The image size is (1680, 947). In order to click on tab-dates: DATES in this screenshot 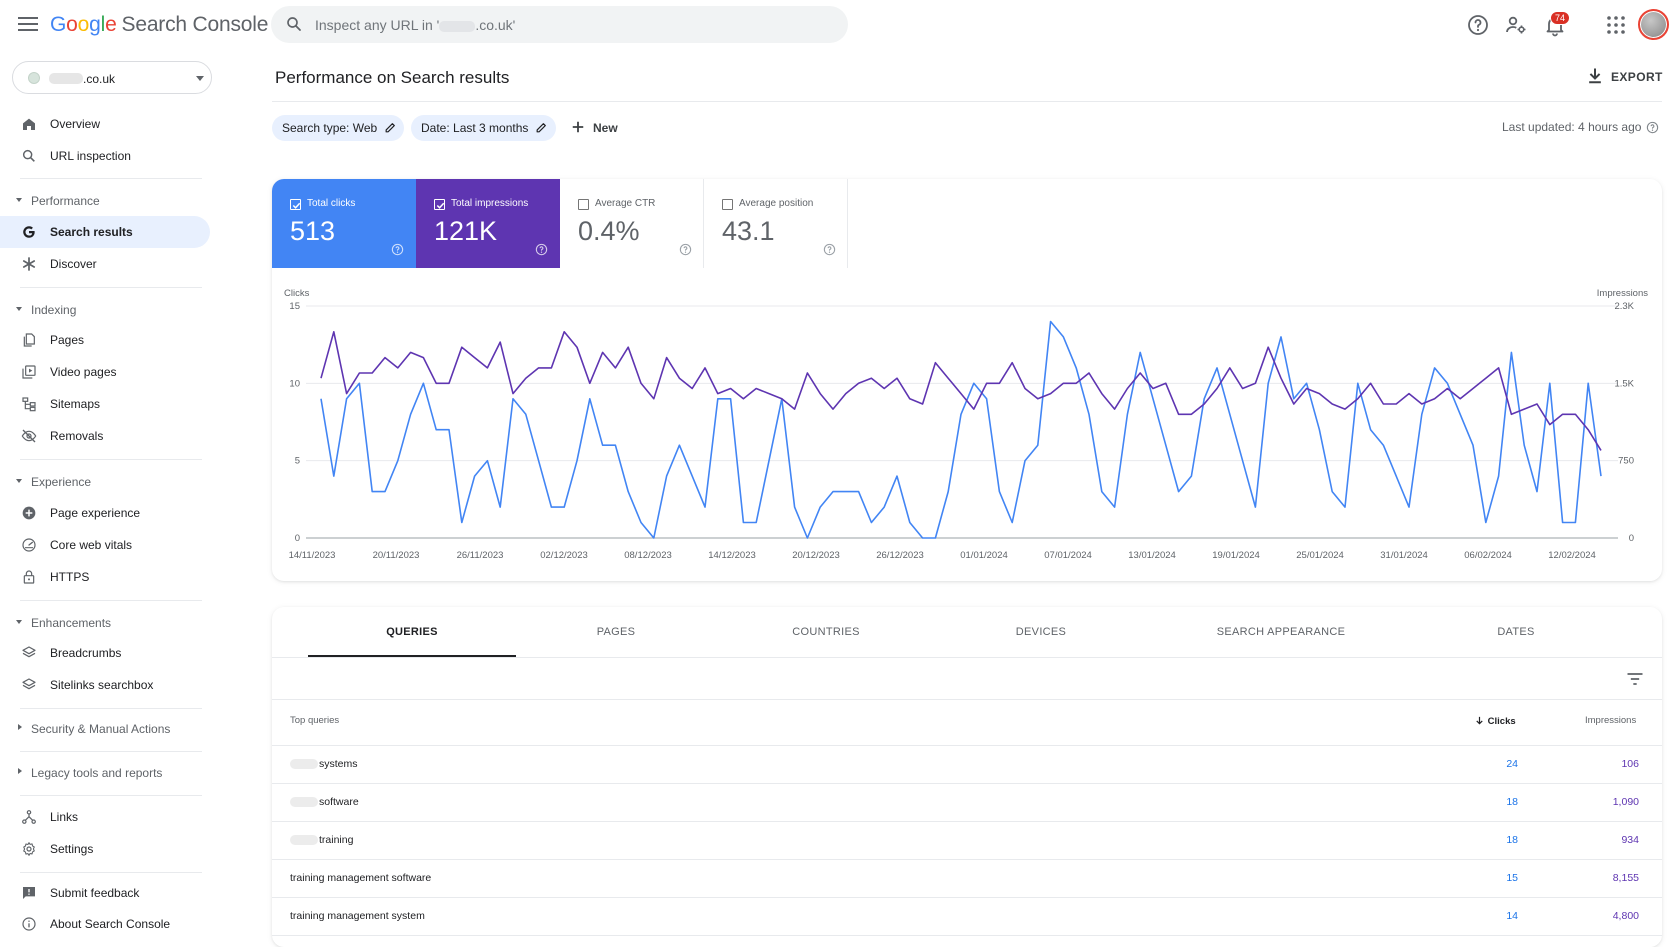, I will do `click(1516, 632)`.